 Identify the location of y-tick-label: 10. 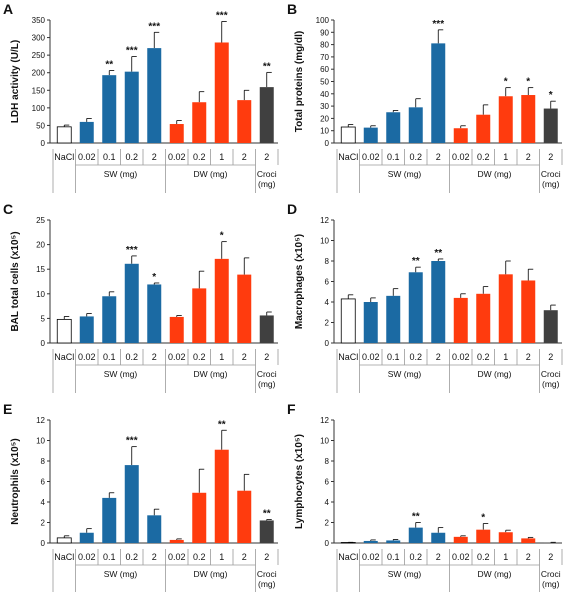
(40, 441).